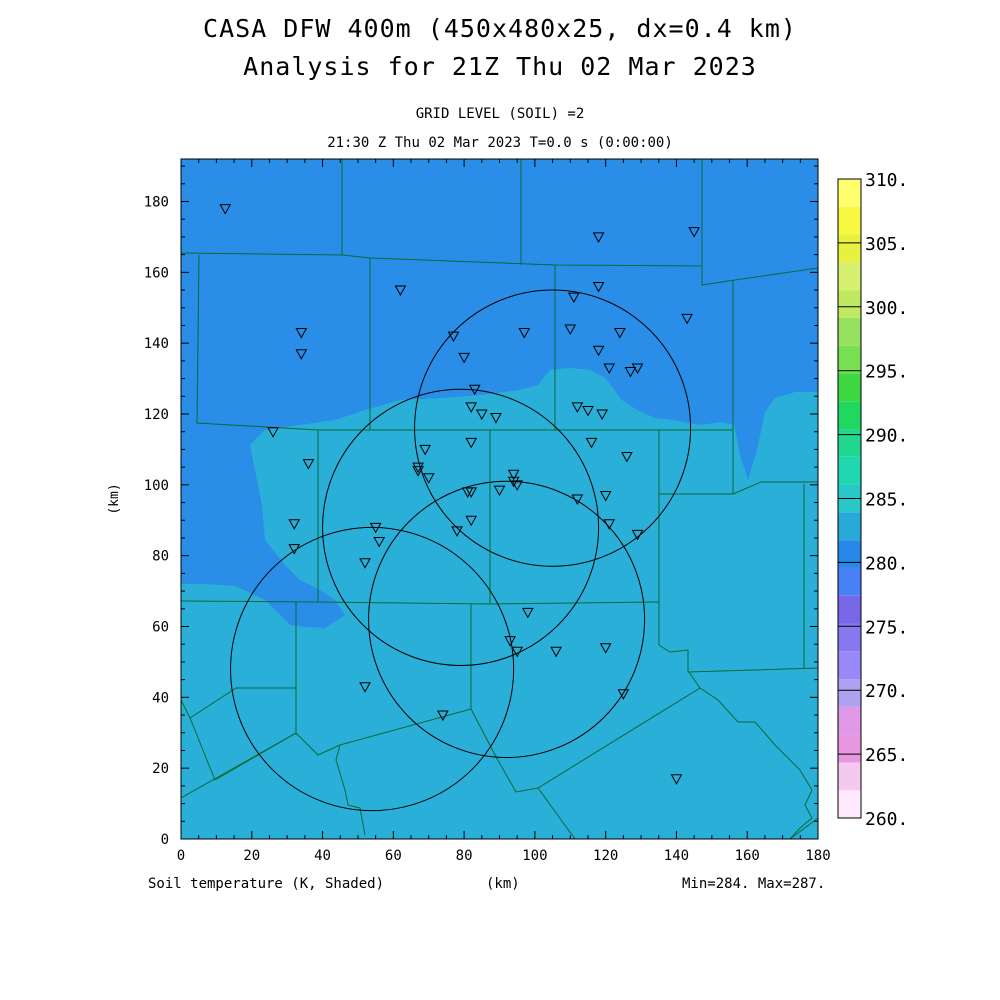 This screenshot has height=1000, width=1000. Describe the element at coordinates (500, 66) in the screenshot. I see `map-analysis-time: Analysis for 21Z Thu 02 Mar 2023` at that location.